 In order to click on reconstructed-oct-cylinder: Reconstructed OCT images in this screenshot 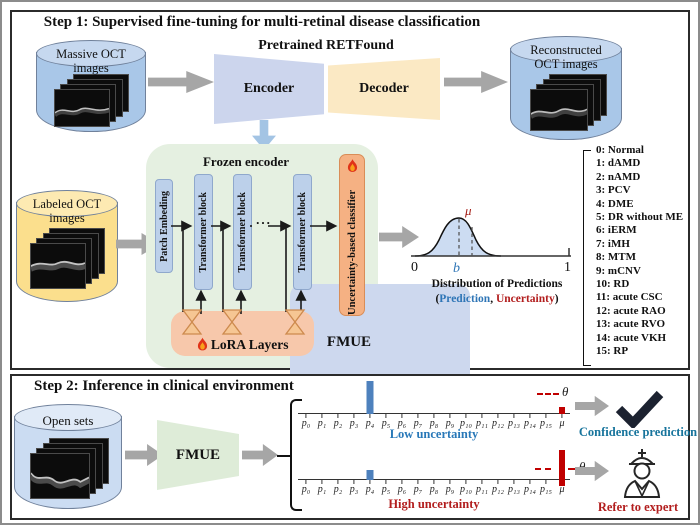, I will do `click(566, 88)`.